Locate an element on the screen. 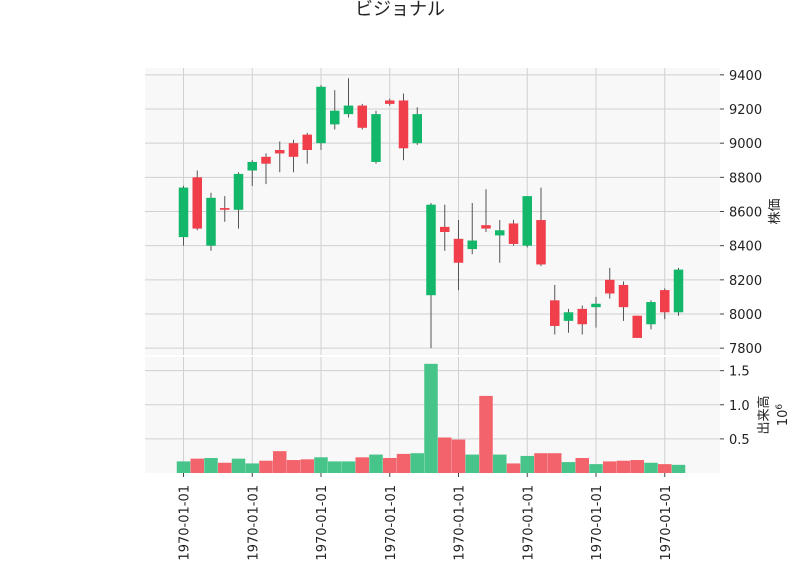 The image size is (800, 575). price-tick-label: 8000 is located at coordinates (745, 315).